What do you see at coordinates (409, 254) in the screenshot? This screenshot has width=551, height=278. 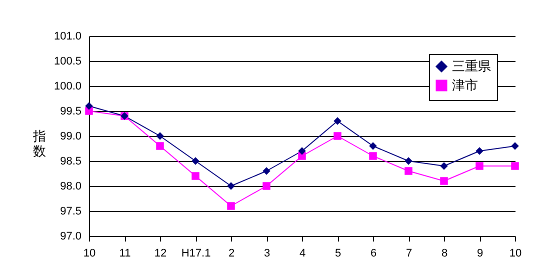 I see `x-tick-label: 7` at bounding box center [409, 254].